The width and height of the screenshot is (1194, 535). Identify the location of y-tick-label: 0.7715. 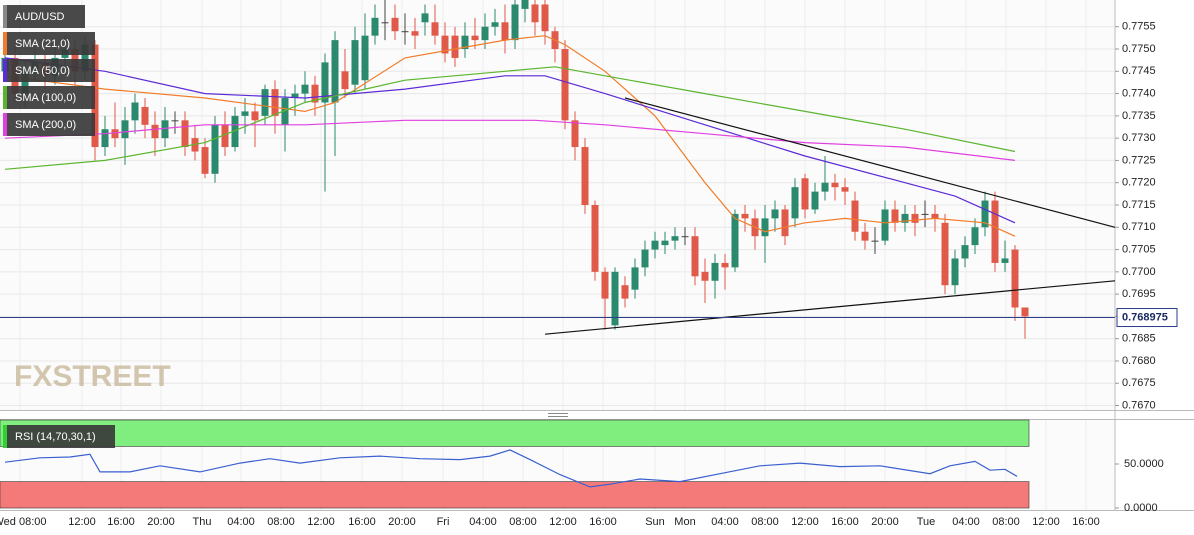
(1139, 205).